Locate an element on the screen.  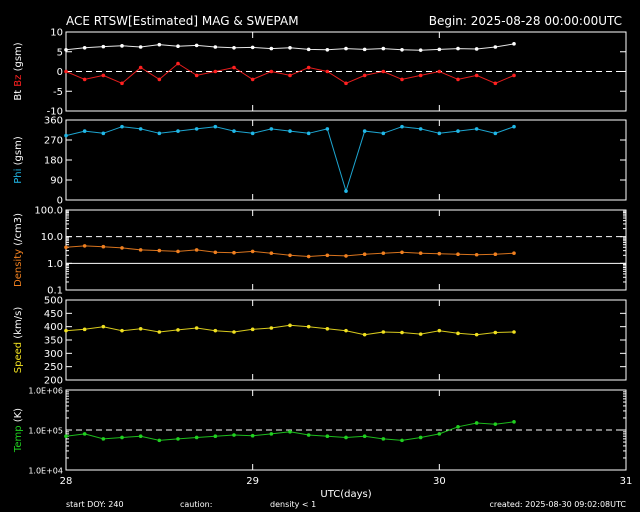
series-temp is located at coordinates (290, 431).